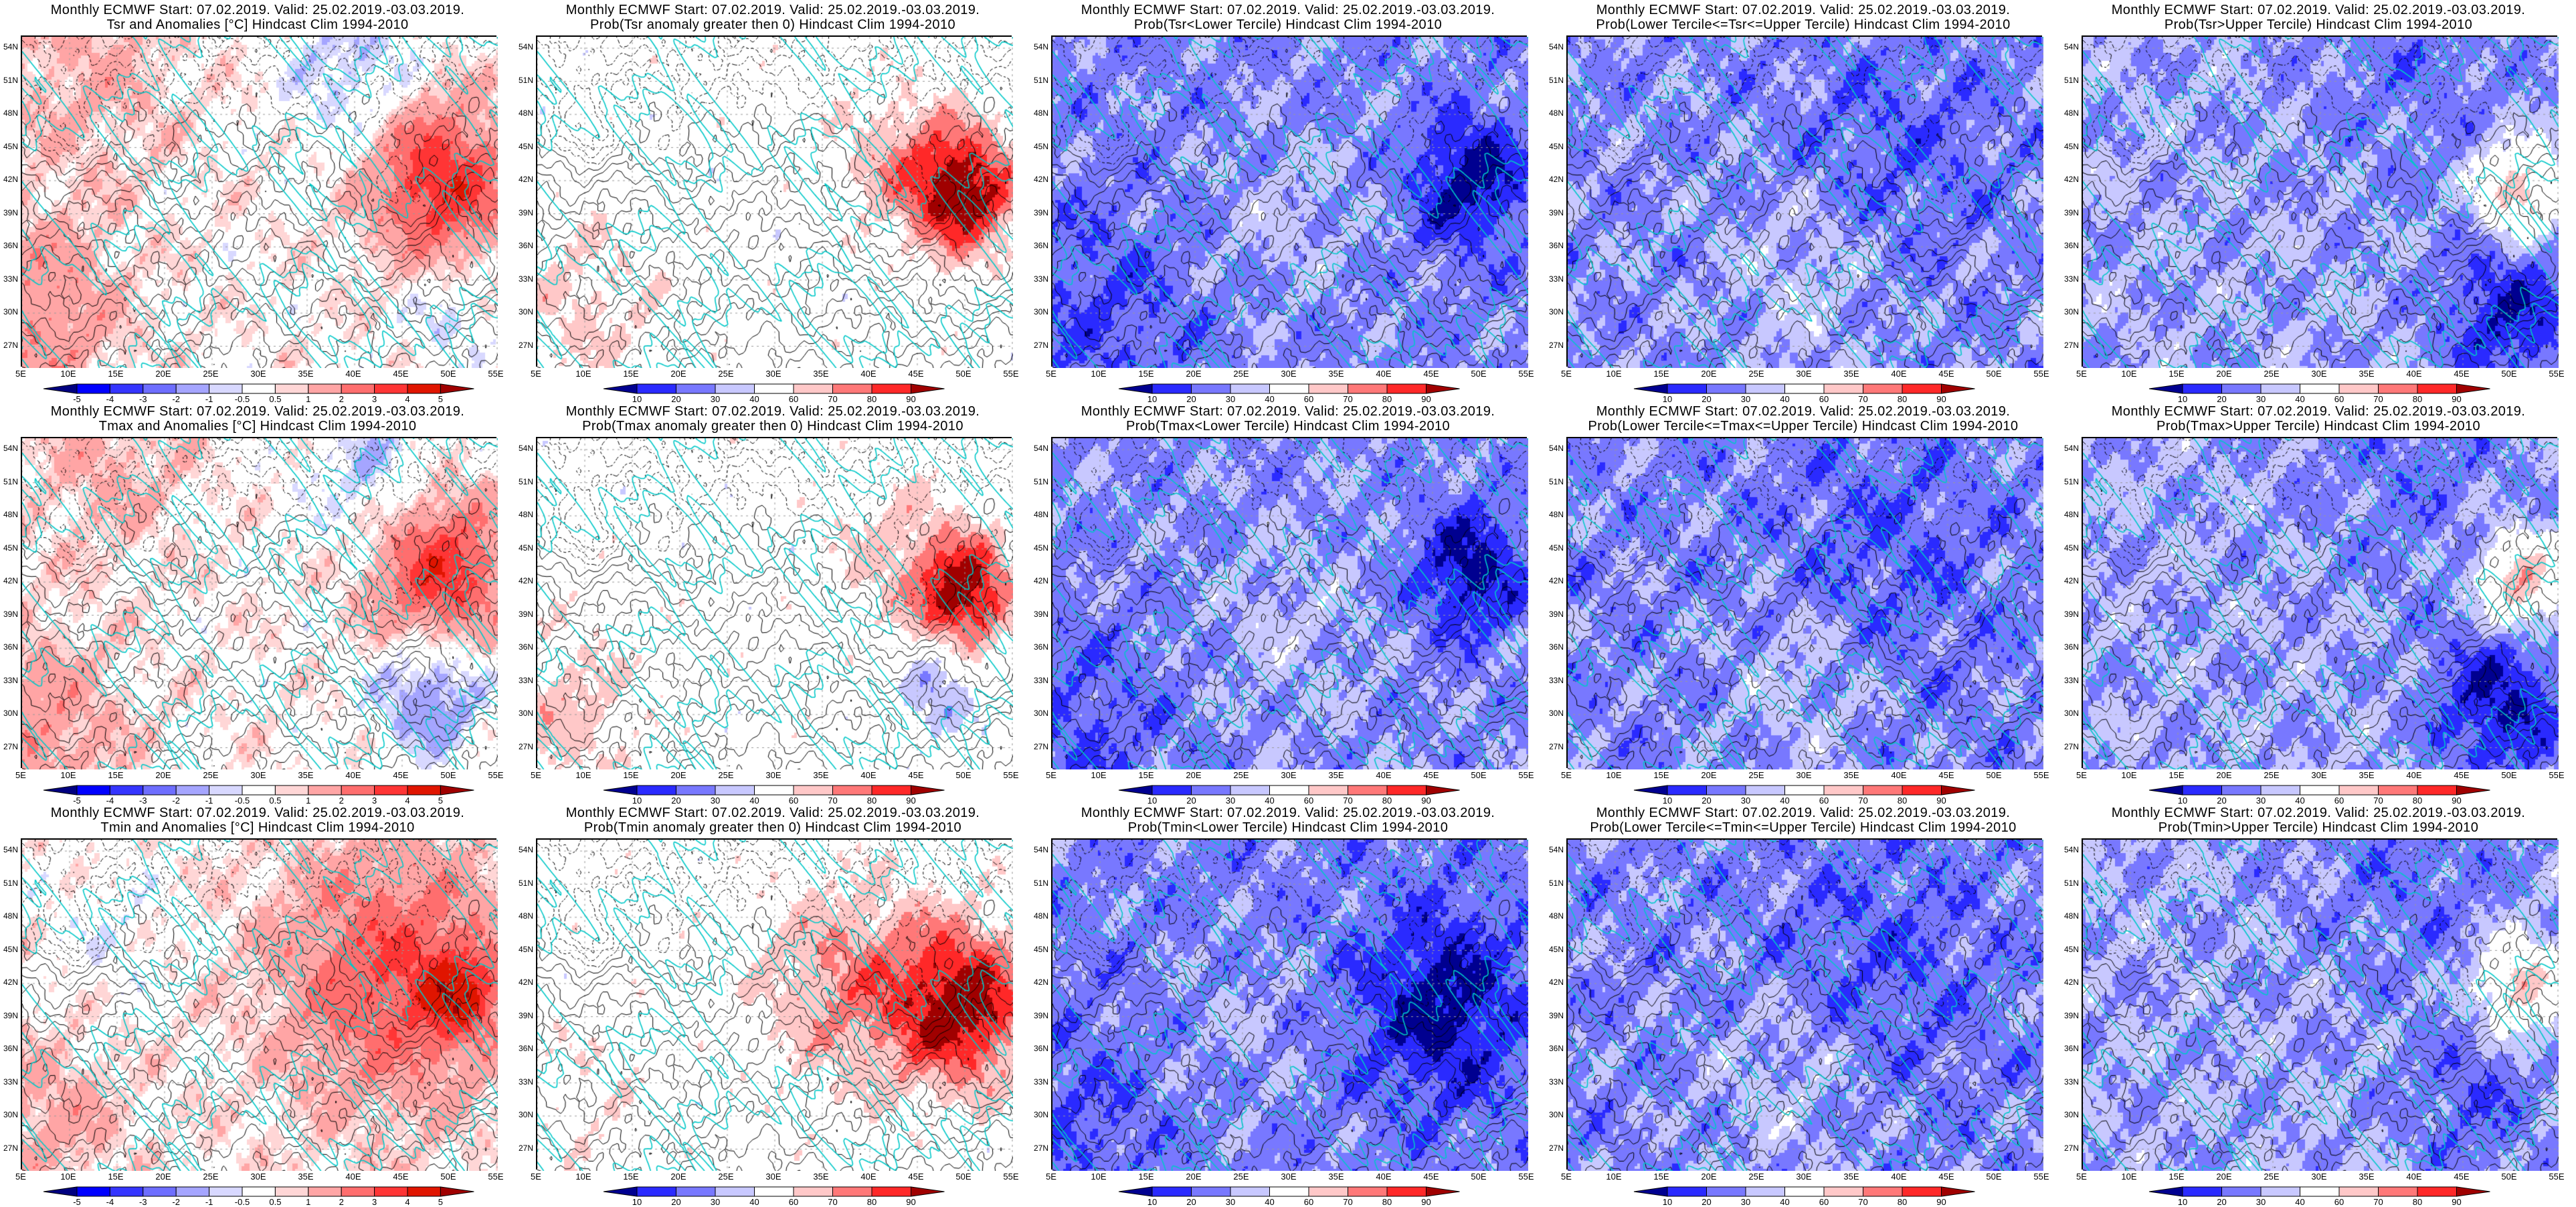 This screenshot has height=1207, width=2576. Describe the element at coordinates (525, 548) in the screenshot. I see `latitude-label: 45N` at that location.